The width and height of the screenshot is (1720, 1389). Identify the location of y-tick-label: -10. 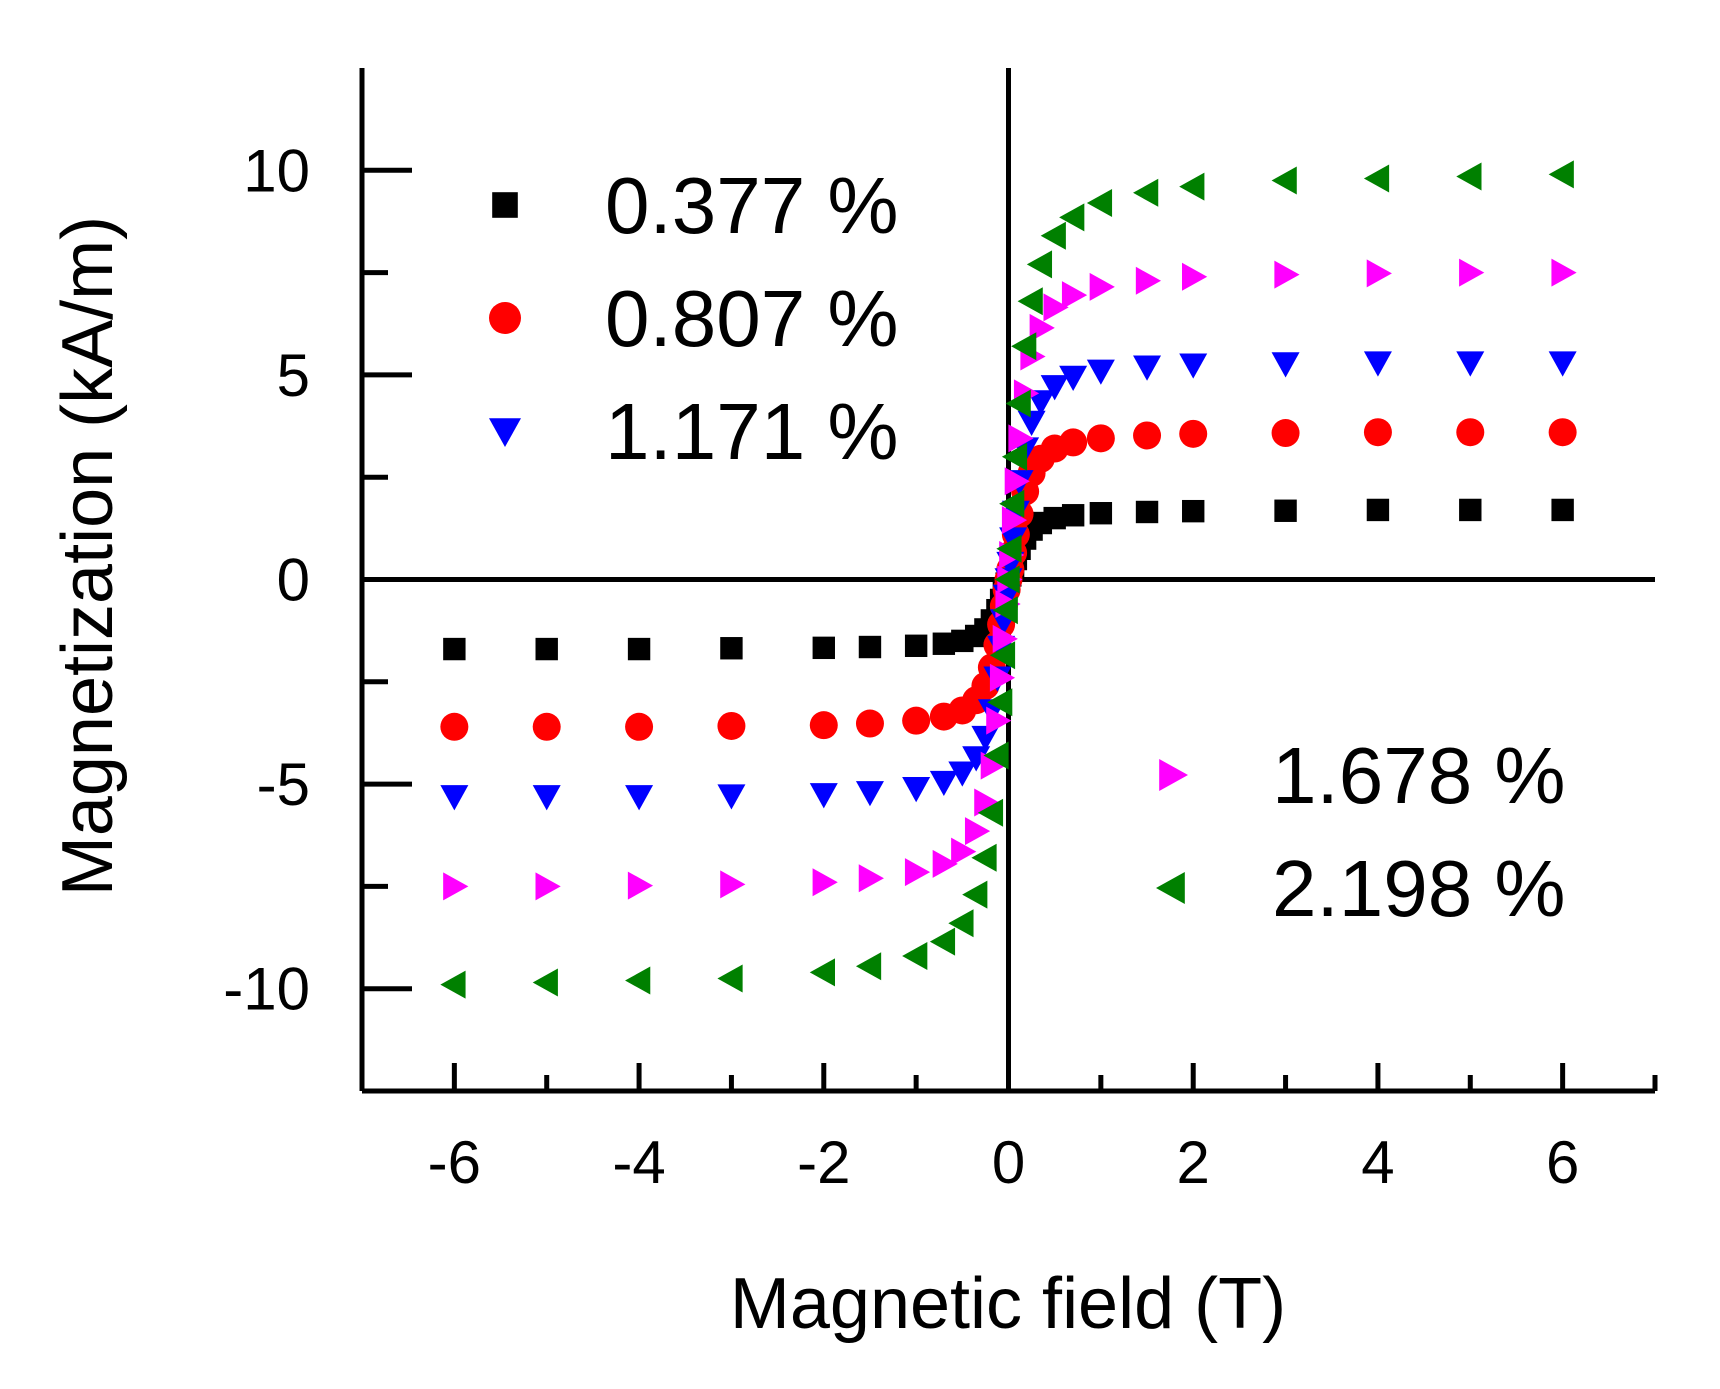
(266, 989).